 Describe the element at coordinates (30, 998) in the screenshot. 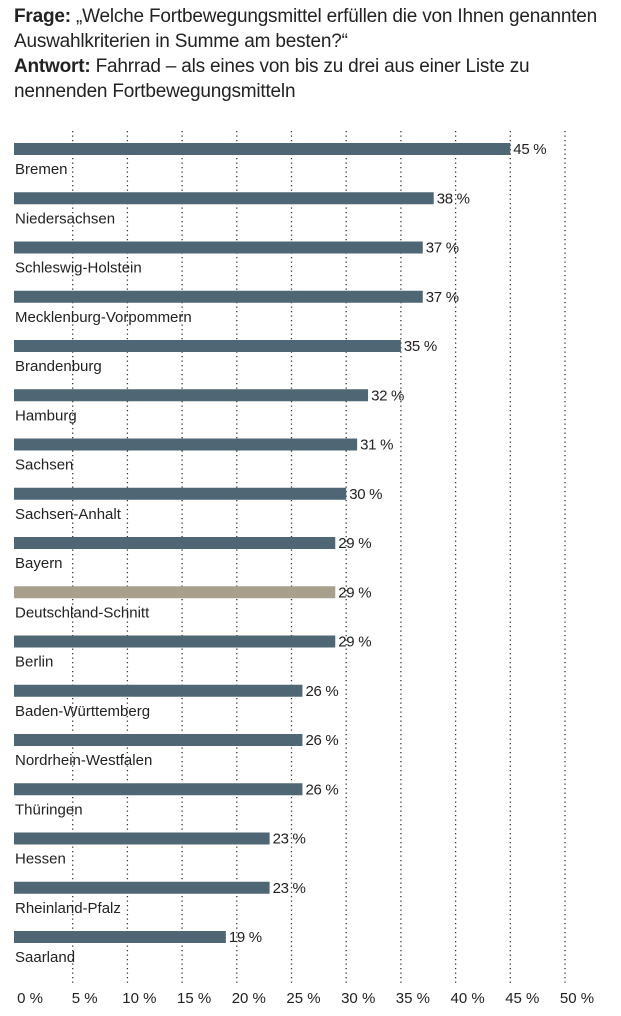

I see `x-tick-label: 0 %` at that location.